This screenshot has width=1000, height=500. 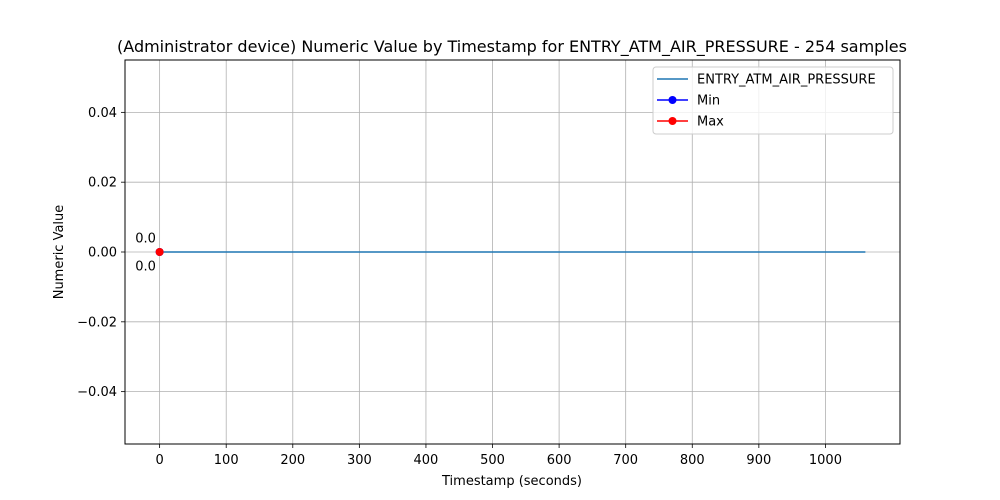 What do you see at coordinates (559, 460) in the screenshot?
I see `x-tick-label: 600` at bounding box center [559, 460].